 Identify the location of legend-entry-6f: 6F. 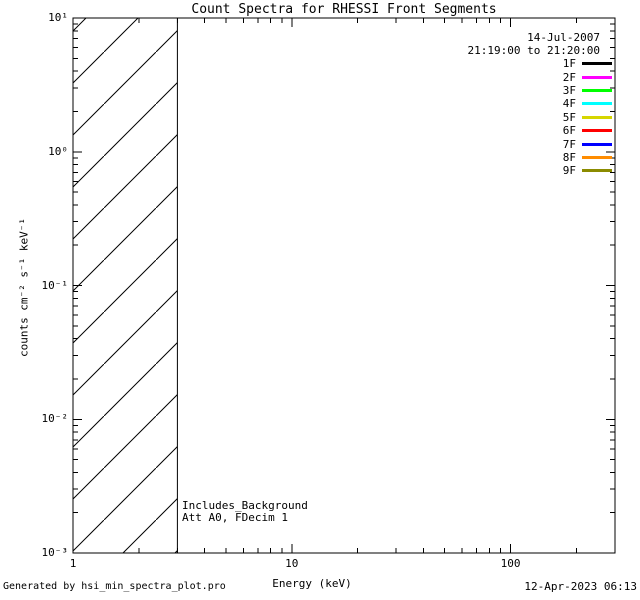
(587, 130).